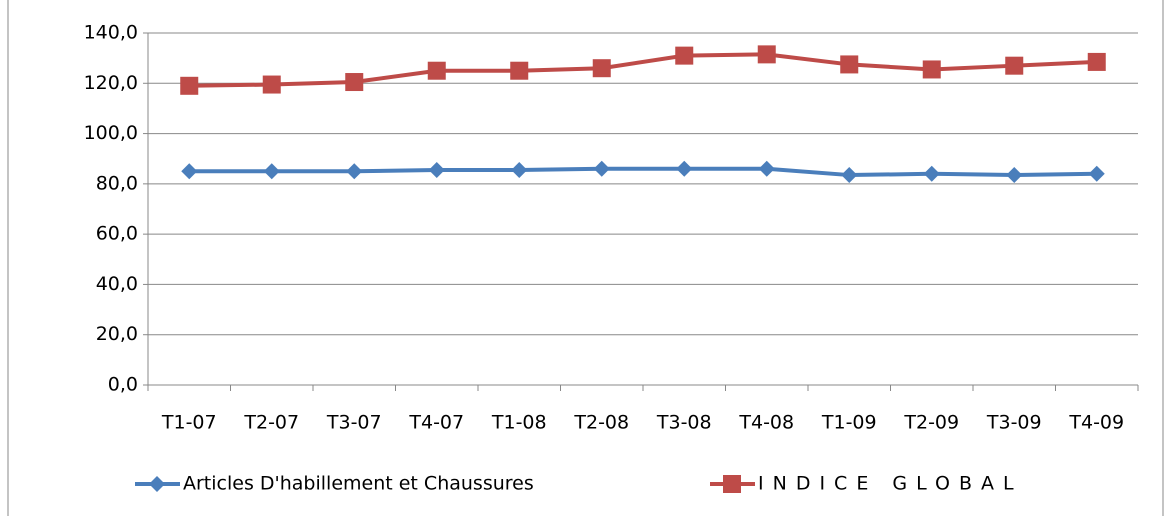  I want to click on y-tick-label: 100,0, so click(111, 133).